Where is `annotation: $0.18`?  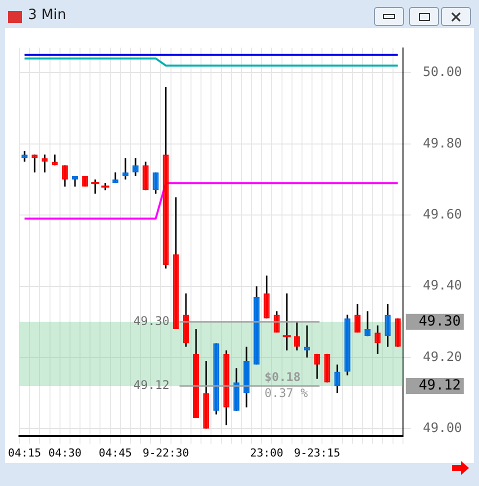
annotation: $0.18 is located at coordinates (282, 377).